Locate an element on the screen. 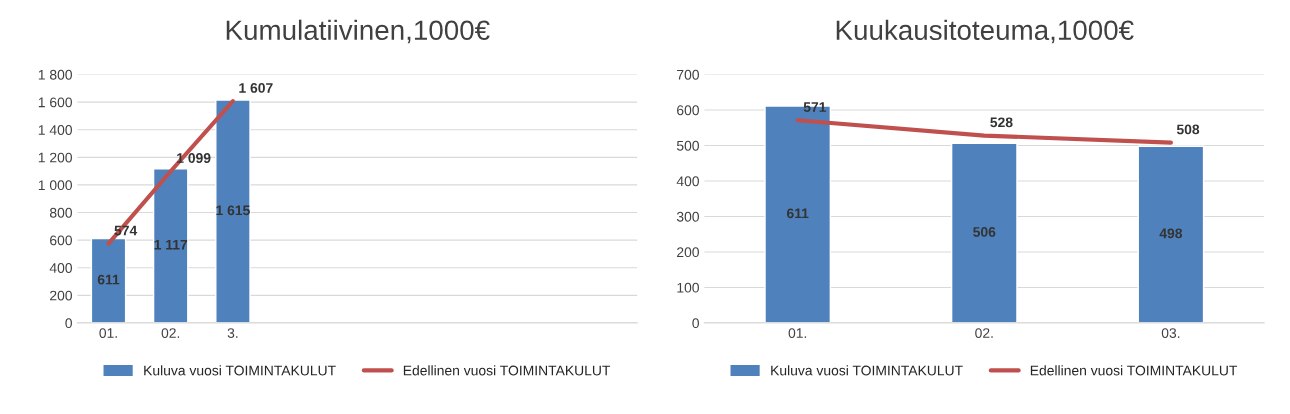  y-tick-label: 800 is located at coordinates (60, 212).